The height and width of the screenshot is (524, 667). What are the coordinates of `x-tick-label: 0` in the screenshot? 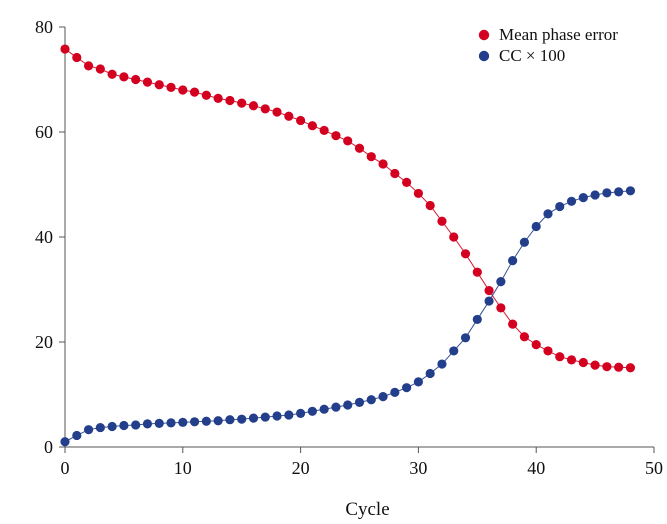 It's located at (65, 468).